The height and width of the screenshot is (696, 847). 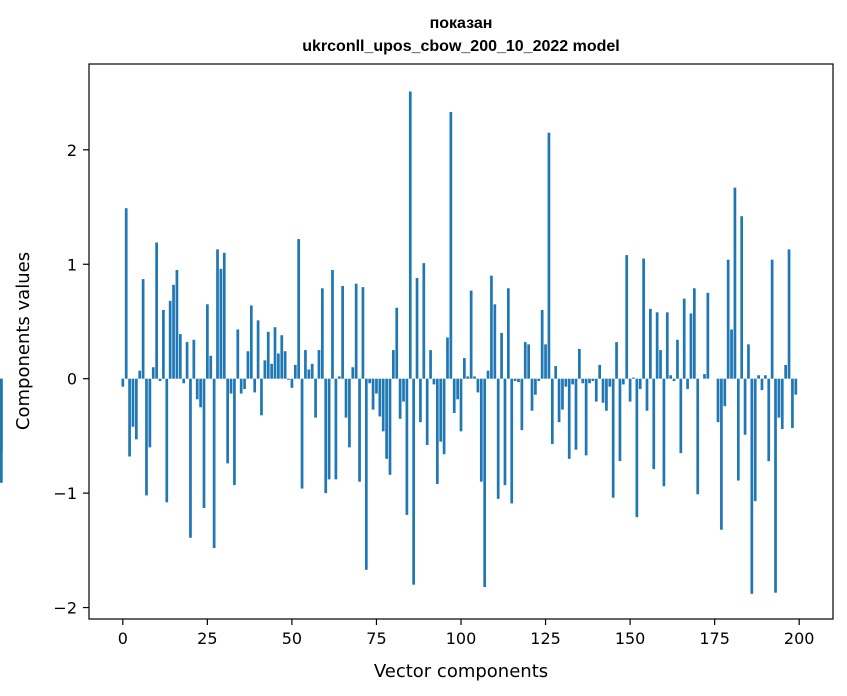 I want to click on y-tick-label: 1, so click(x=72, y=264).